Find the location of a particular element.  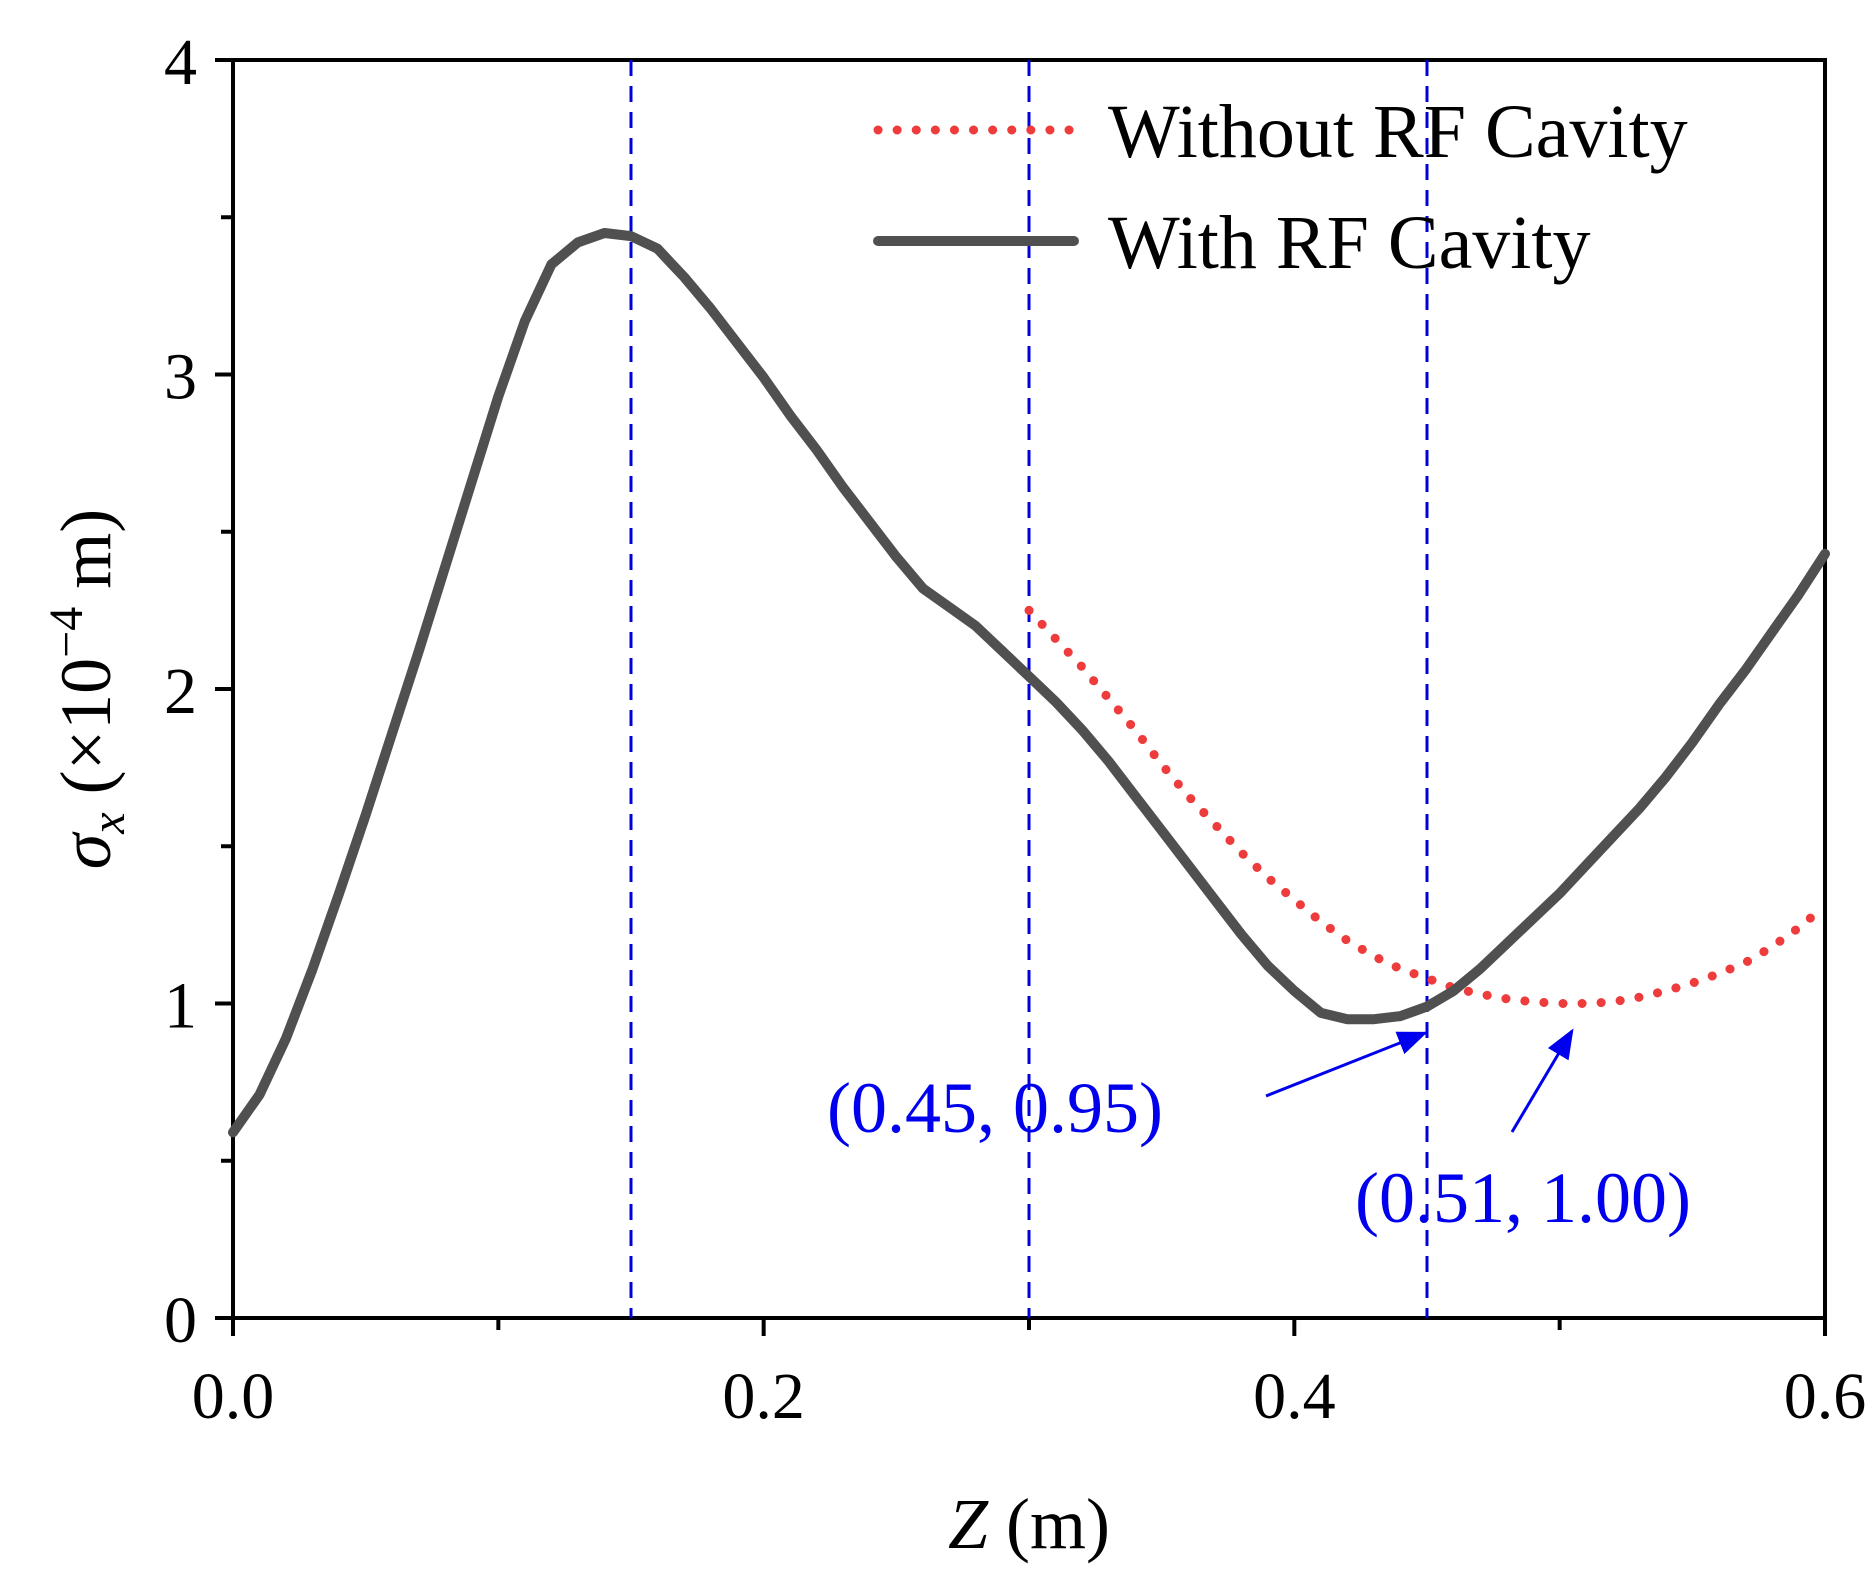

legend: Without RF Cavity With RF Cavity is located at coordinates (1280, 187).